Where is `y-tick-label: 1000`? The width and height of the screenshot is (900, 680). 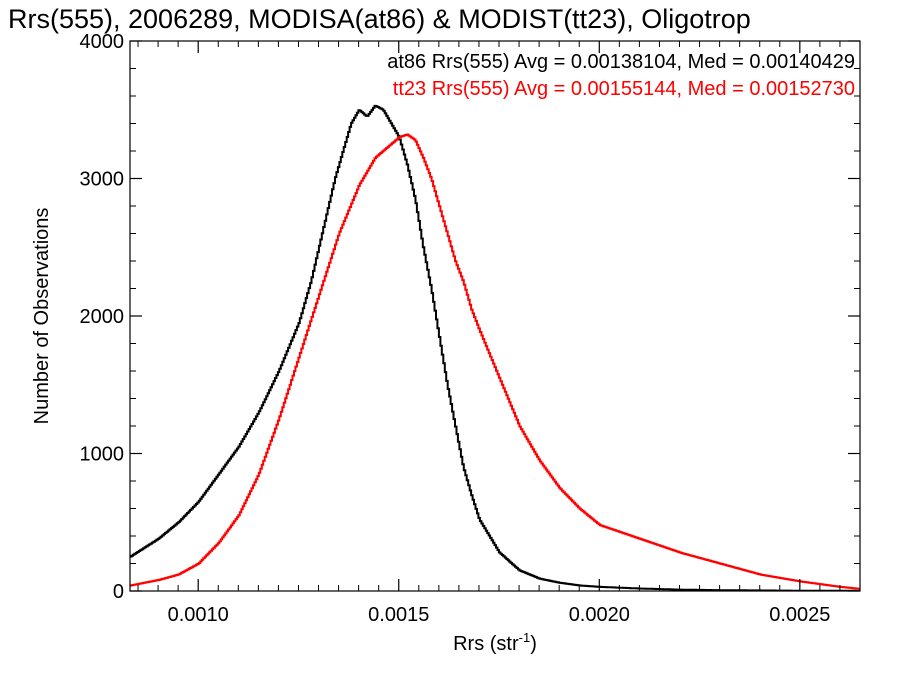
y-tick-label: 1000 is located at coordinates (102, 455).